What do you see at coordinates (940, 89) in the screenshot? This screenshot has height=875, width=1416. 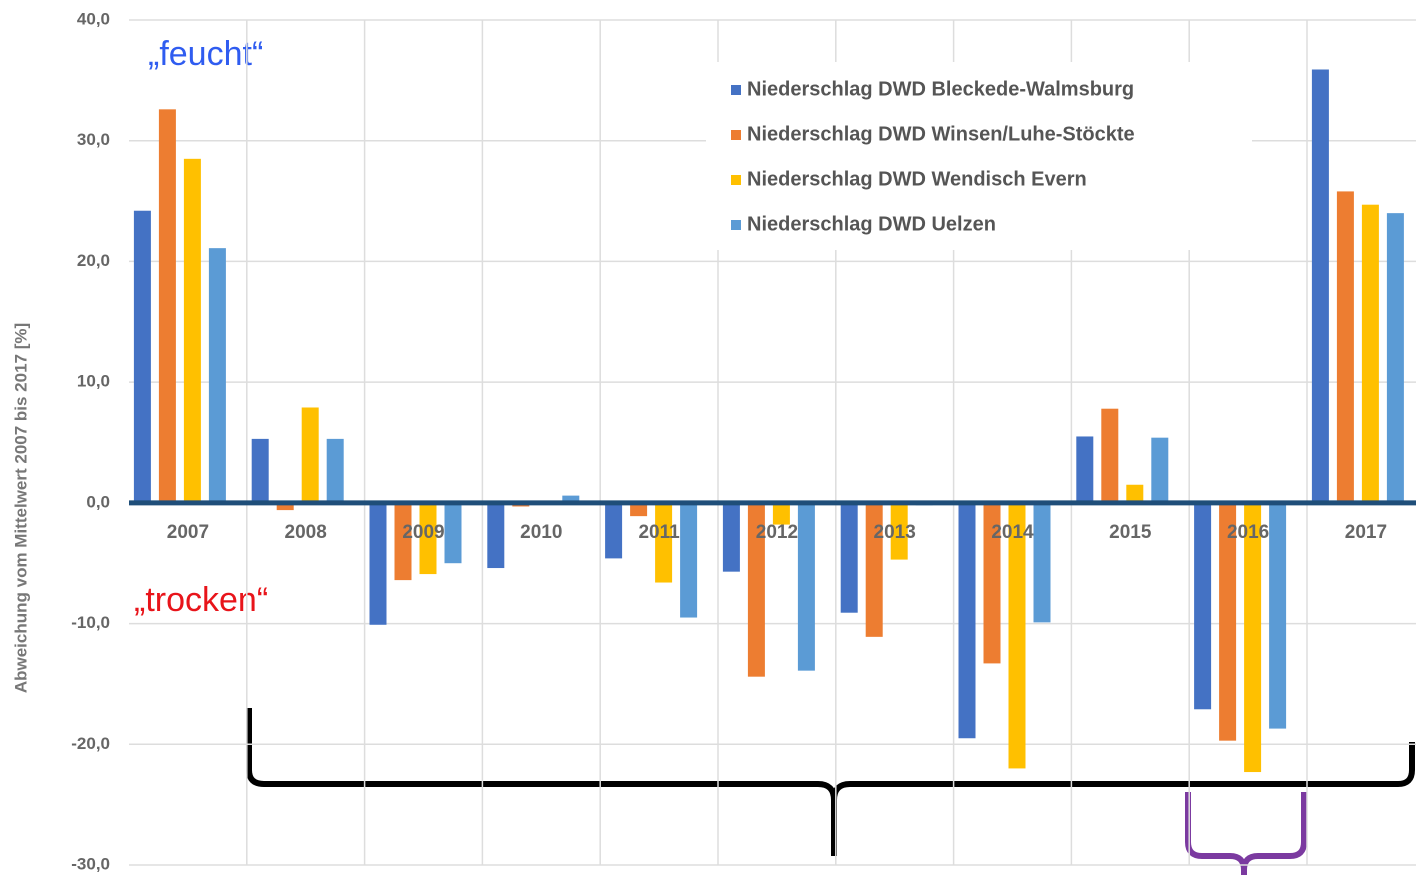 I see `legend-label: Niederschlag DWD Bleckede-Walmsburg` at bounding box center [940, 89].